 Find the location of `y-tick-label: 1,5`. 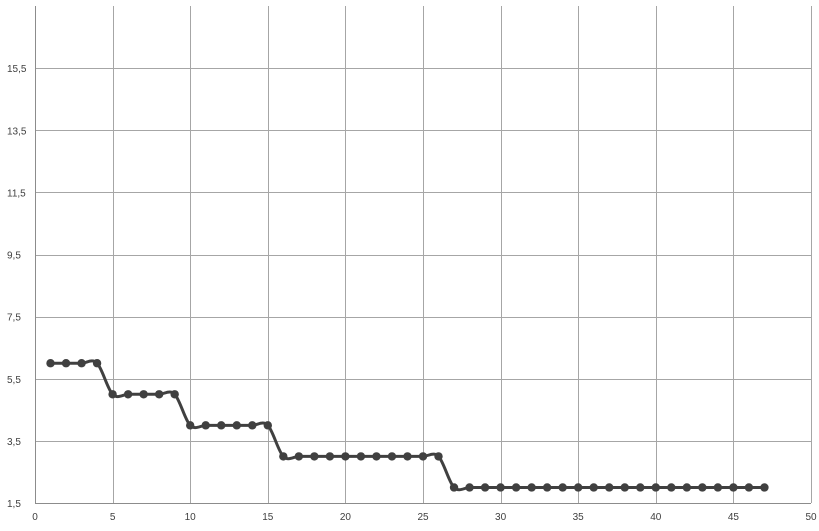

y-tick-label: 1,5 is located at coordinates (14, 504).